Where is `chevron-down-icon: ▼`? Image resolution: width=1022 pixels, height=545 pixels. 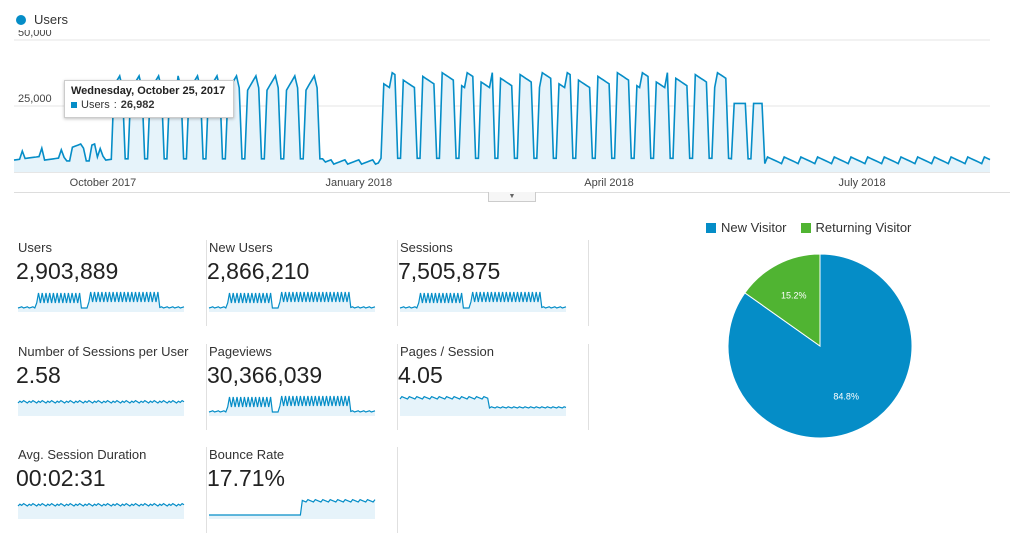 chevron-down-icon: ▼ is located at coordinates (512, 196).